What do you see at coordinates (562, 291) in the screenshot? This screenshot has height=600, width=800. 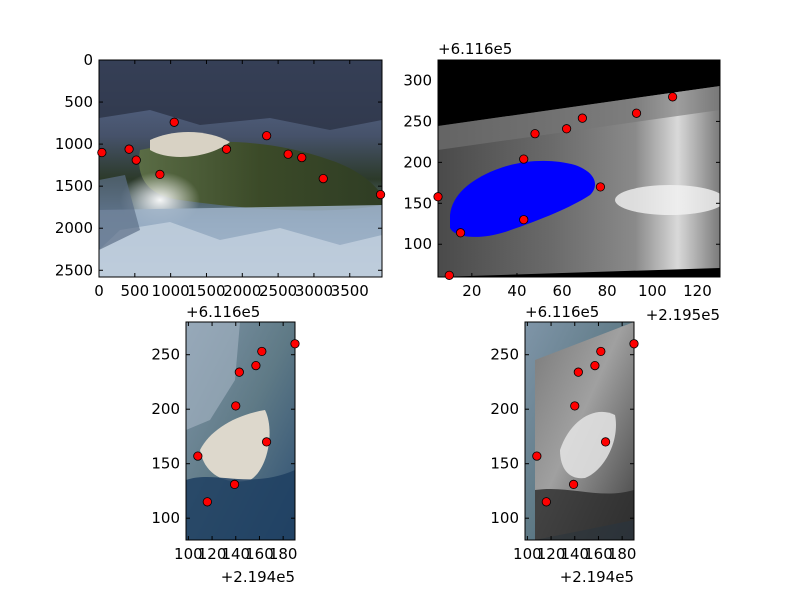 I see `x-tick-label: 60` at bounding box center [562, 291].